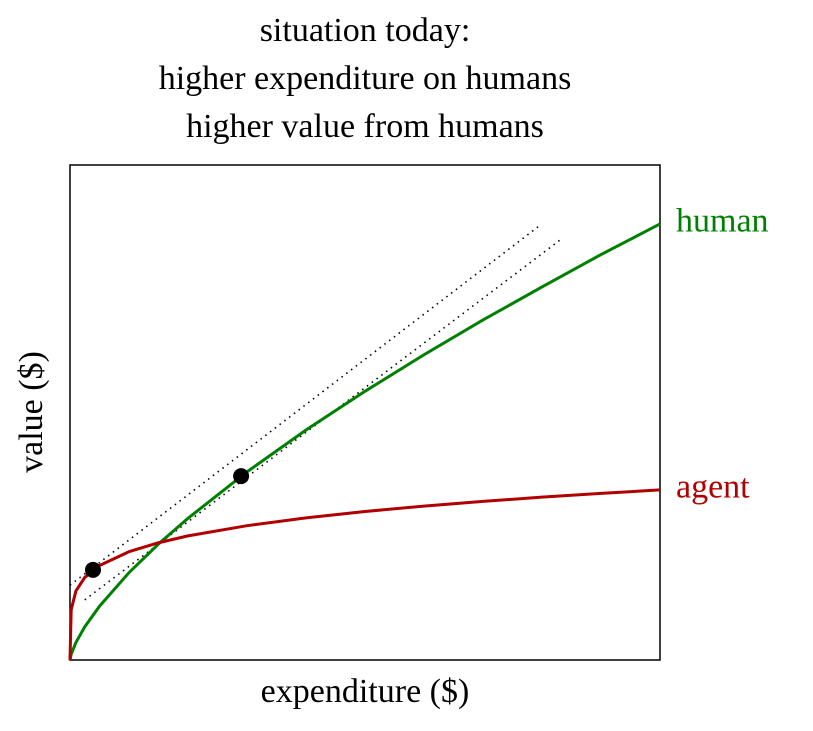  What do you see at coordinates (713, 487) in the screenshot?
I see `series-label: agent` at bounding box center [713, 487].